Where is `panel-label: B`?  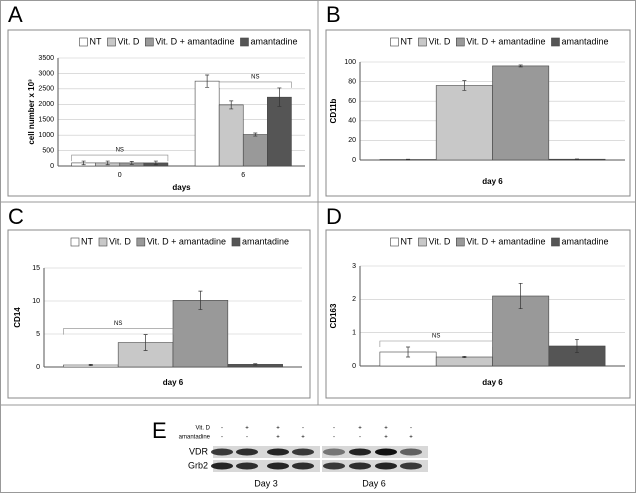
panel-label: B is located at coordinates (333, 14).